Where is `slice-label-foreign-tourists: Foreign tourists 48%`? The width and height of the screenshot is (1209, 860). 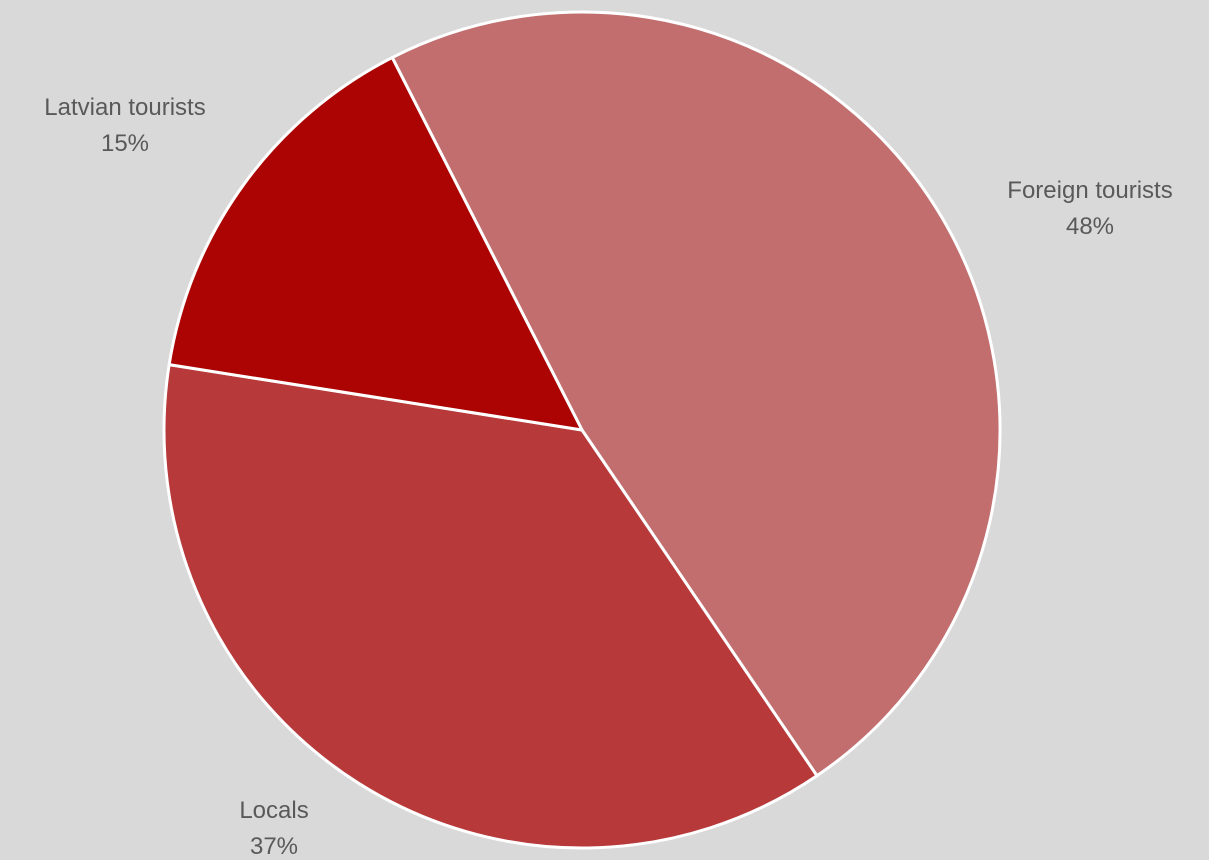 slice-label-foreign-tourists: Foreign tourists 48% is located at coordinates (1089, 208).